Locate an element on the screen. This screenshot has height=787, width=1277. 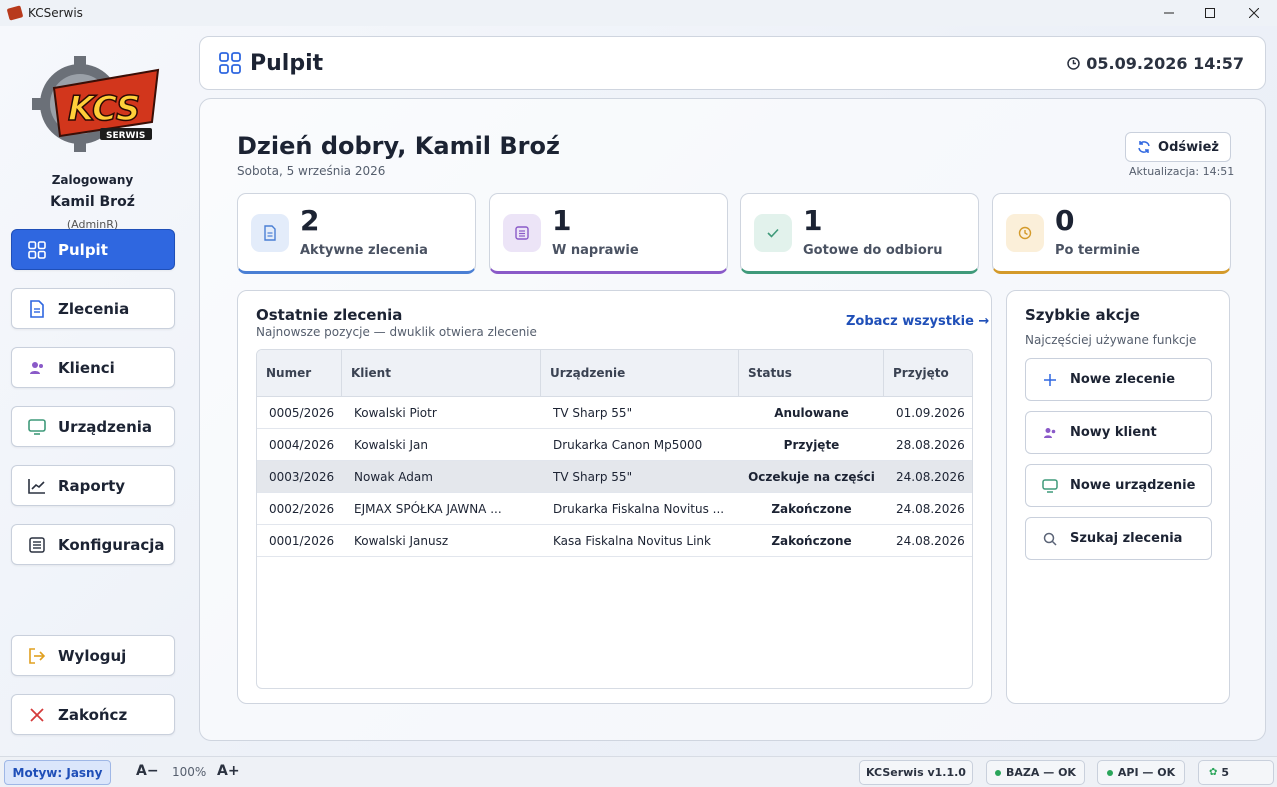
nav-konfiguracja: Konfiguracja is located at coordinates (93, 544).